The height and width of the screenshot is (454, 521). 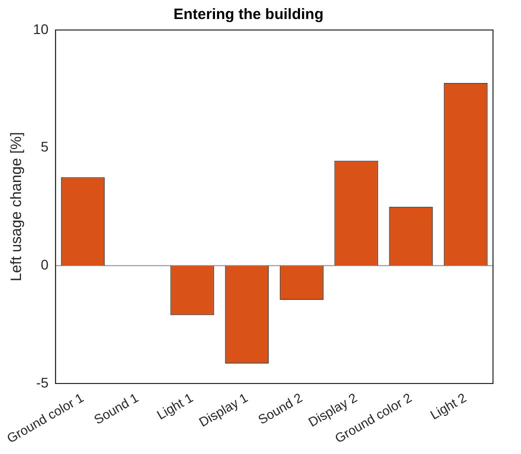 What do you see at coordinates (17, 207) in the screenshot?
I see `y-axis-title: Left usage change [%]` at bounding box center [17, 207].